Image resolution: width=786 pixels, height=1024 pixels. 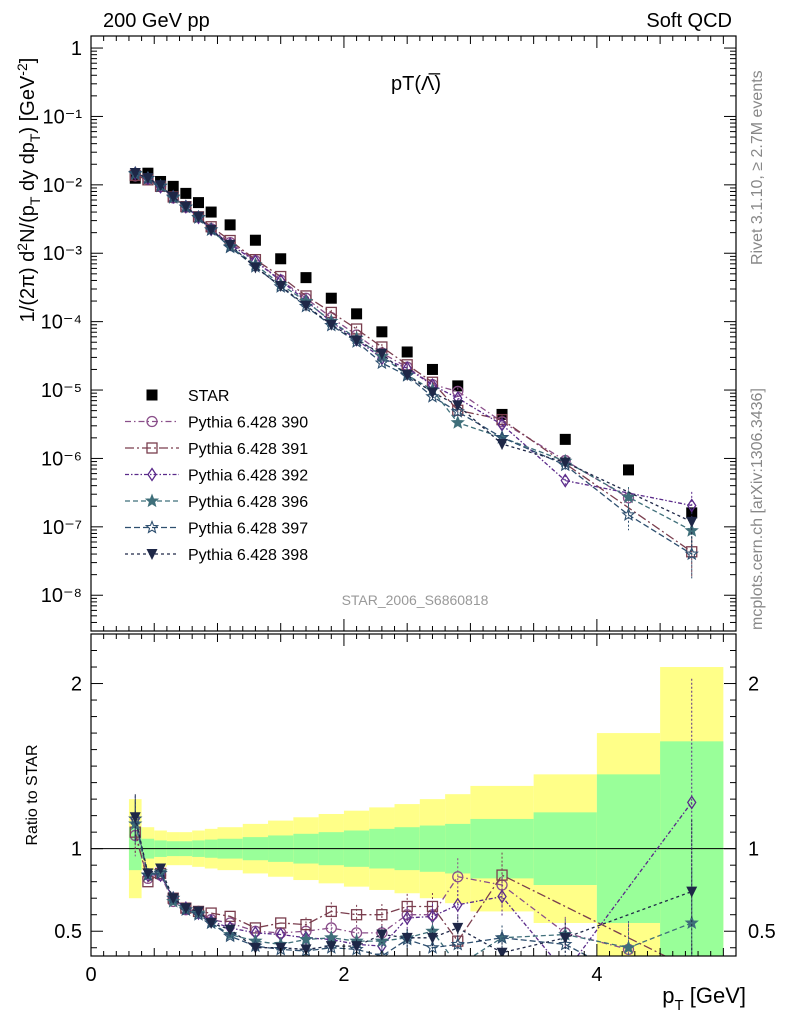 What do you see at coordinates (61, 596) in the screenshot?
I see `y-tick-label: 10⁻⁸` at bounding box center [61, 596].